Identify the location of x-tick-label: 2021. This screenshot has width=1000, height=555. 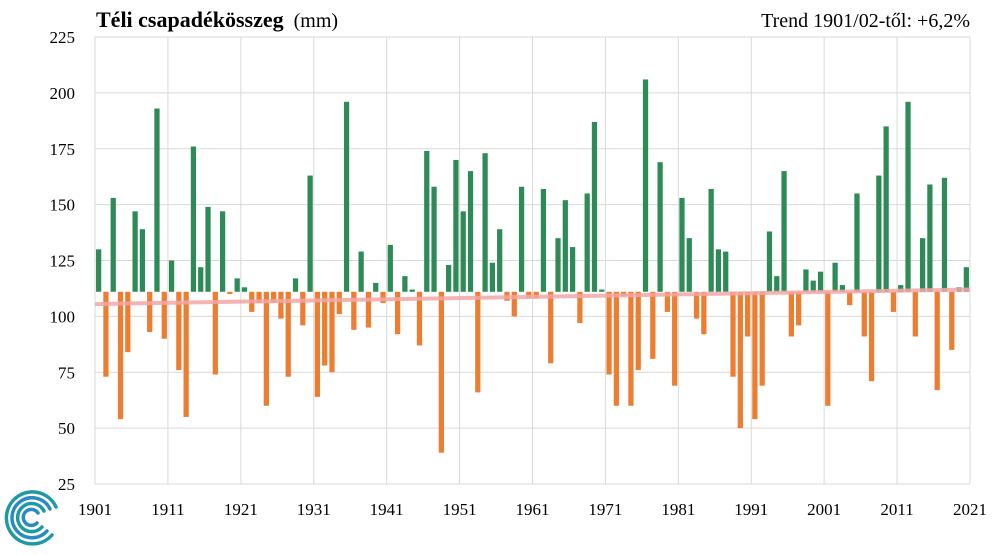
(970, 509).